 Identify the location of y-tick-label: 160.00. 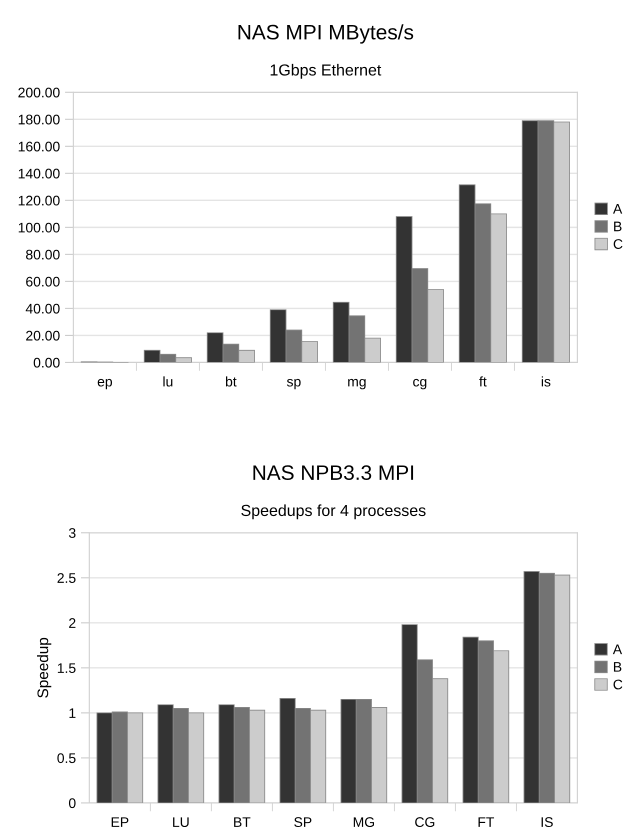
(39, 147).